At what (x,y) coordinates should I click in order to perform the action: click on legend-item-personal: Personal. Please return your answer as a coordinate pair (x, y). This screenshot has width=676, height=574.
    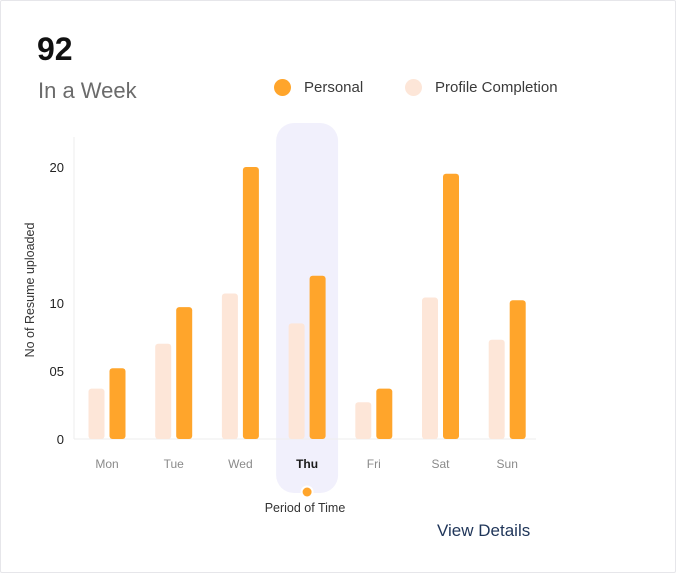
    Looking at the image, I should click on (318, 87).